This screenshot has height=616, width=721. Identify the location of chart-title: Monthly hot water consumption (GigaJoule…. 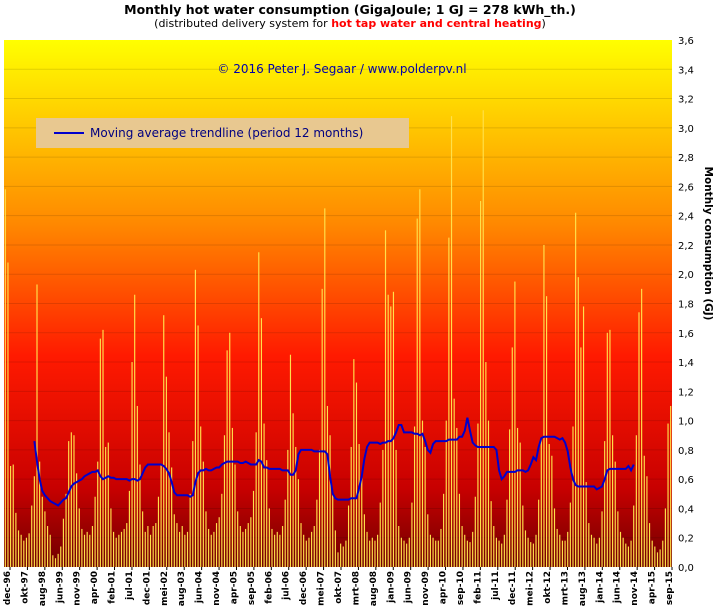
(350, 9).